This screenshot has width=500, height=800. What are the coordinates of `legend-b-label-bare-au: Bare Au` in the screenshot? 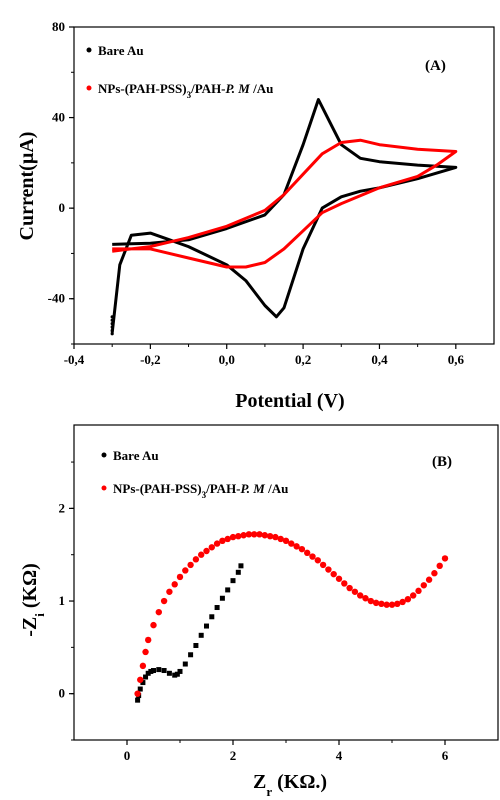 It's located at (136, 455).